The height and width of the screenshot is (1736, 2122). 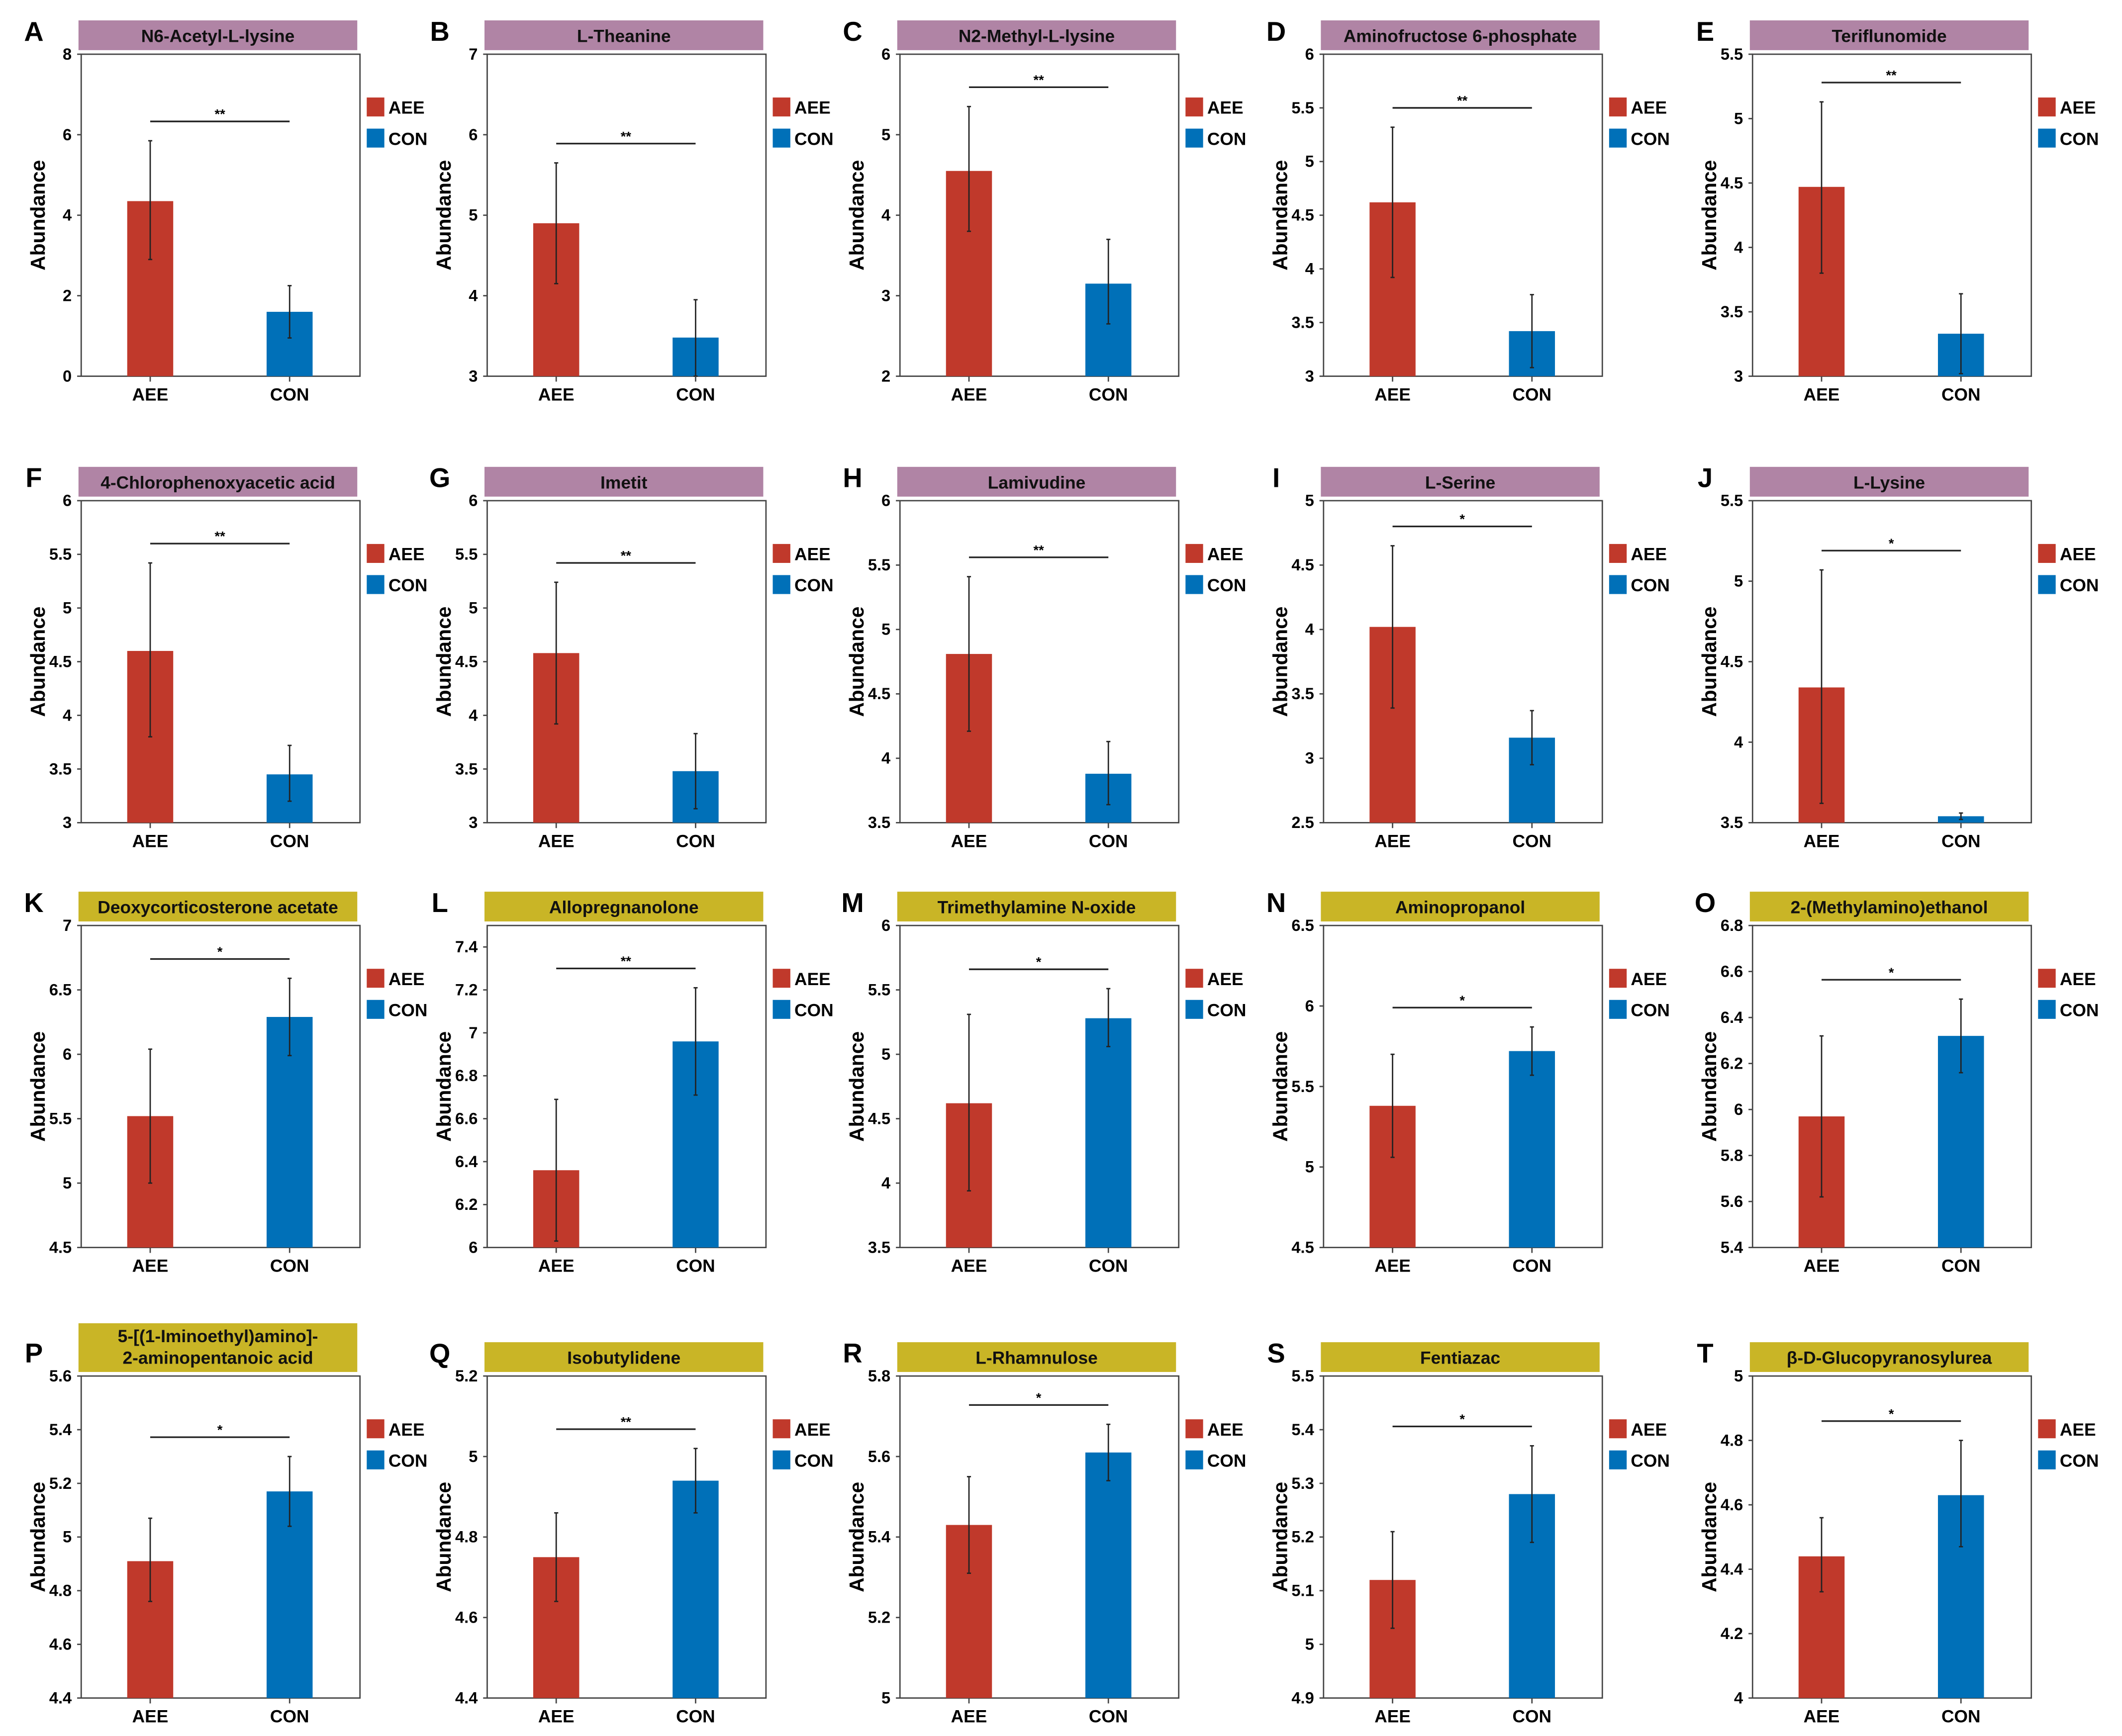 What do you see at coordinates (1705, 478) in the screenshot?
I see `panel-letter: J` at bounding box center [1705, 478].